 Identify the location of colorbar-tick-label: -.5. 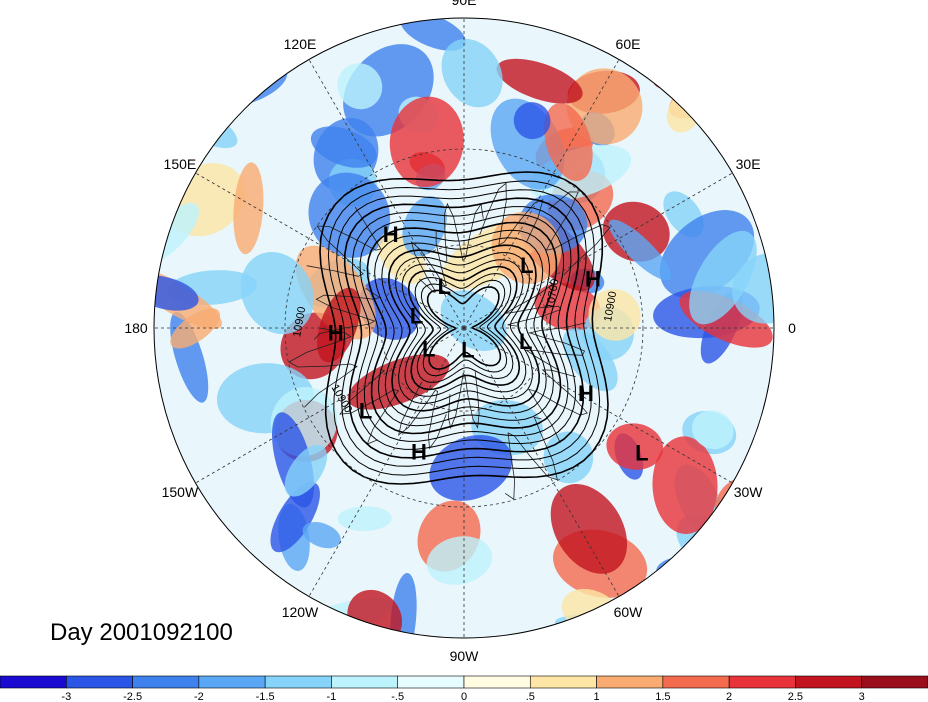
(397, 696).